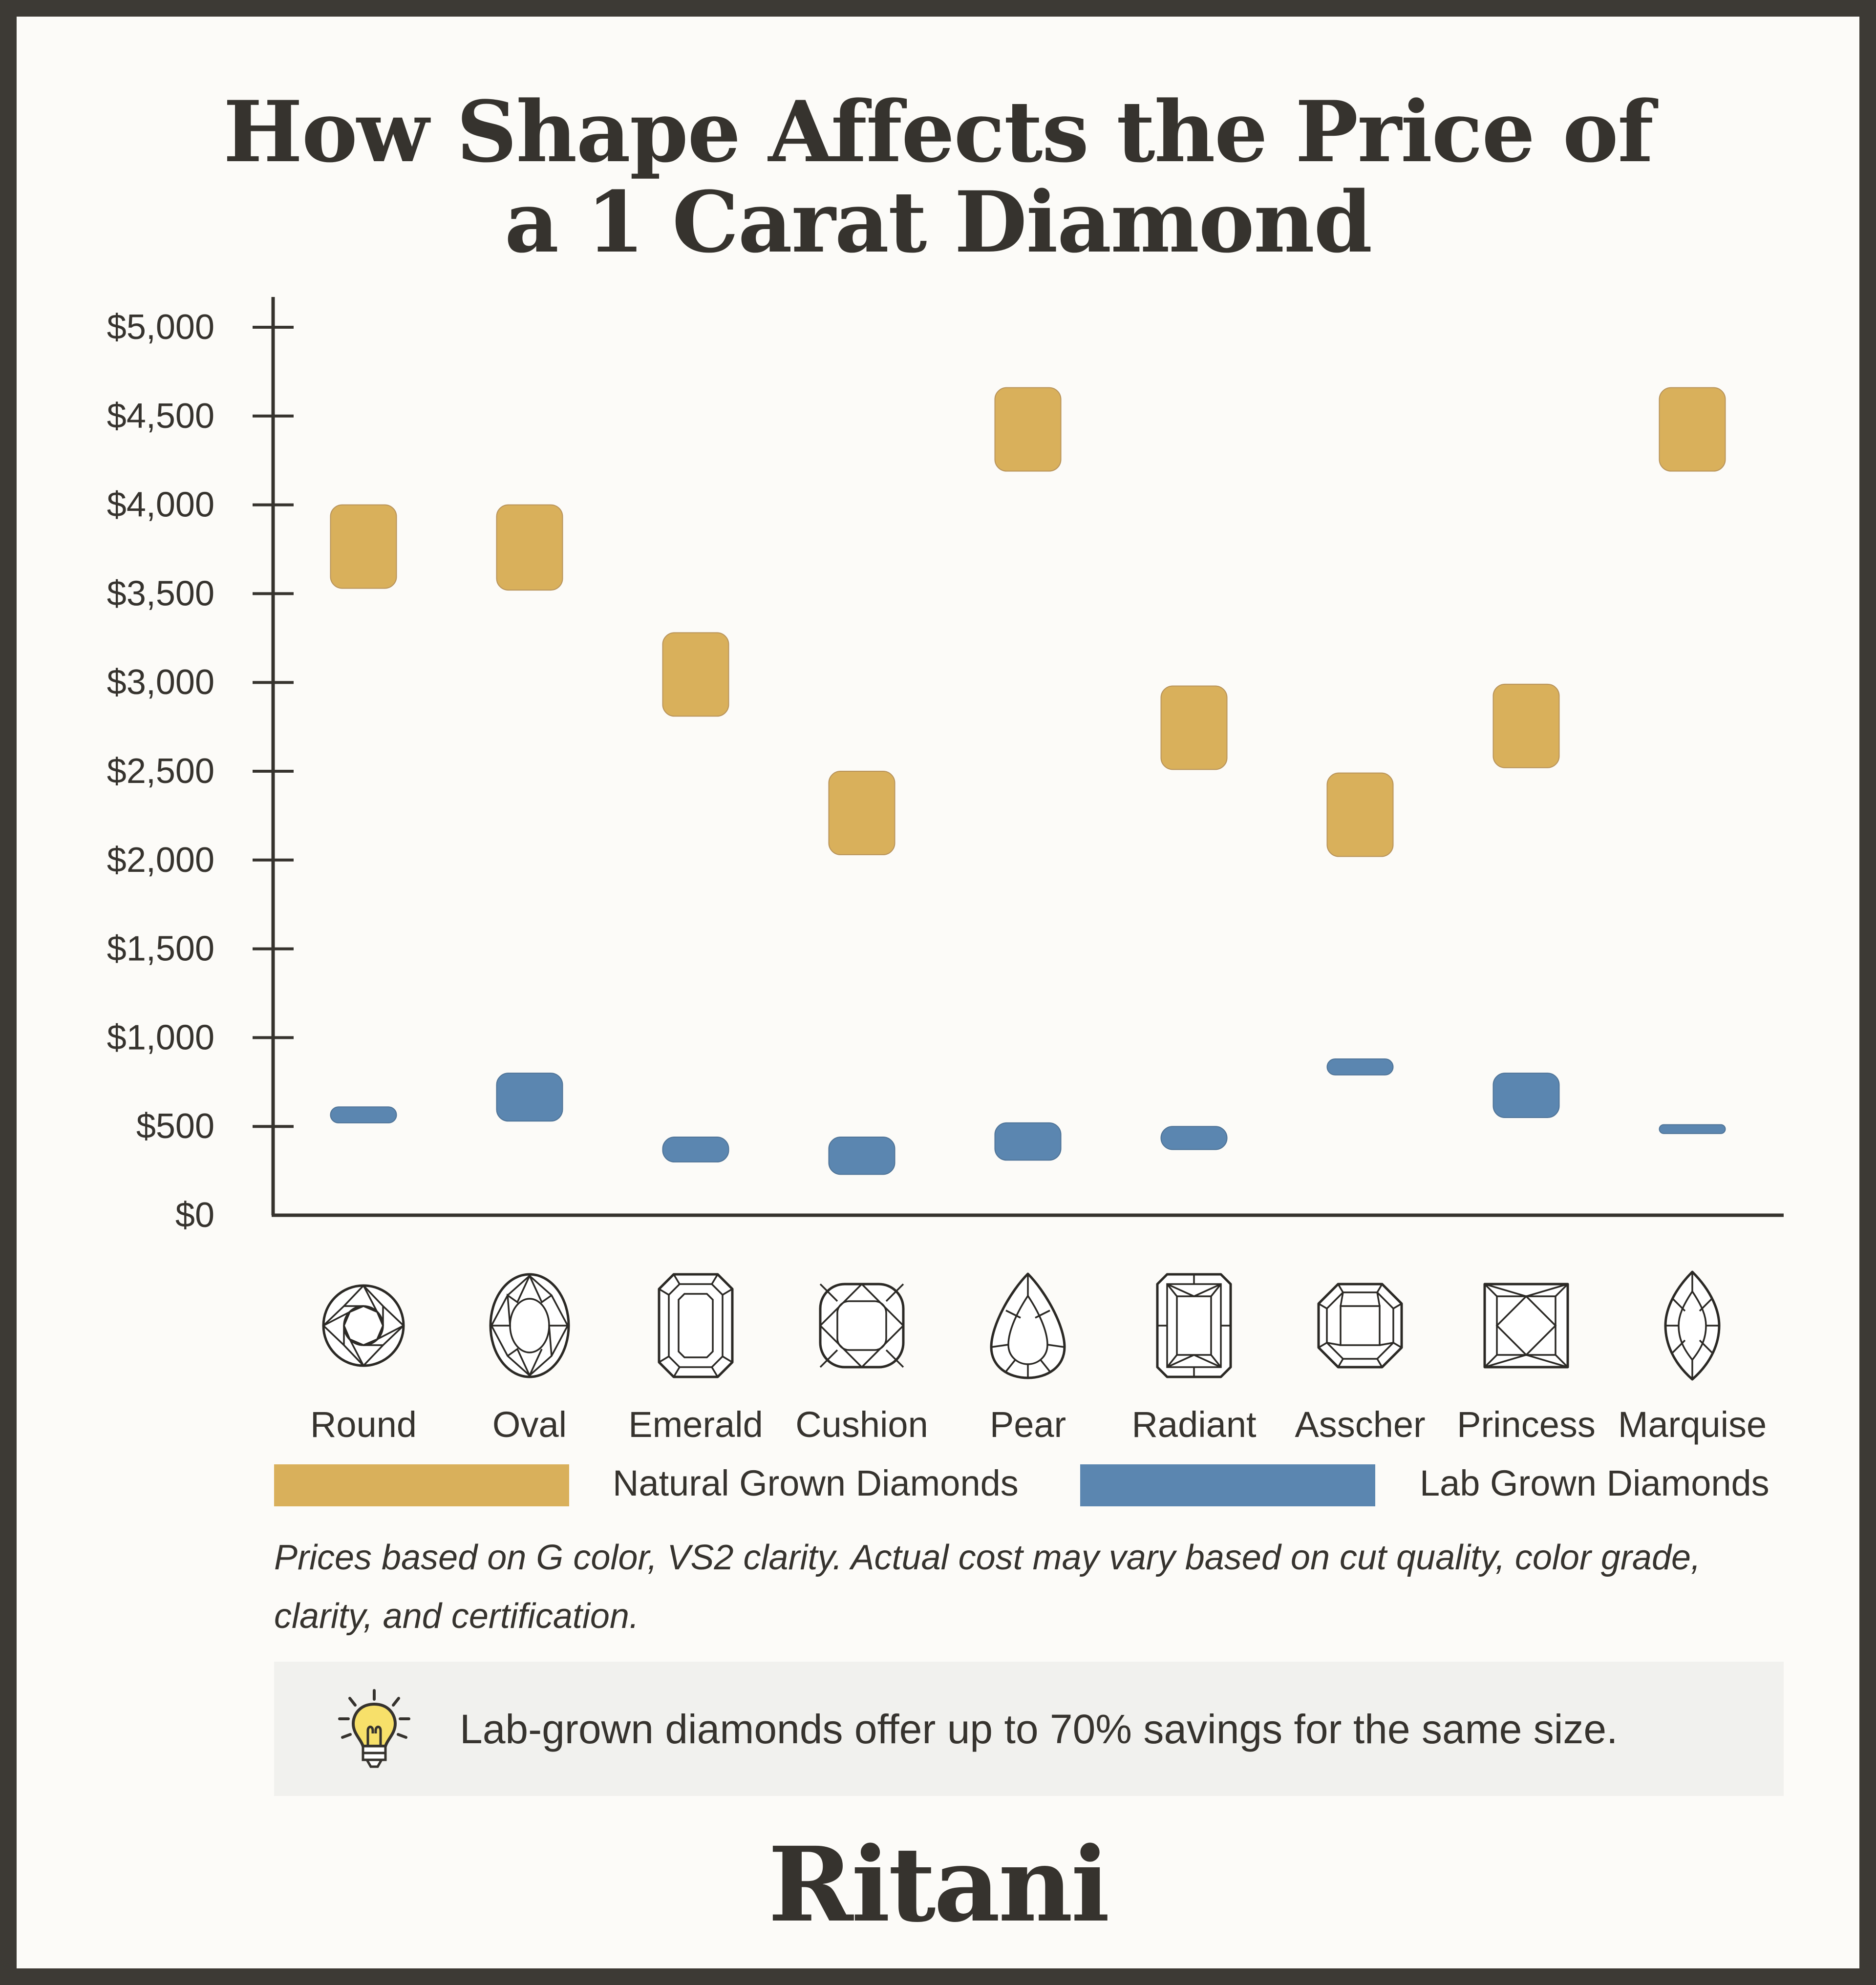  I want to click on marquise-diamond-icon, so click(1692, 1325).